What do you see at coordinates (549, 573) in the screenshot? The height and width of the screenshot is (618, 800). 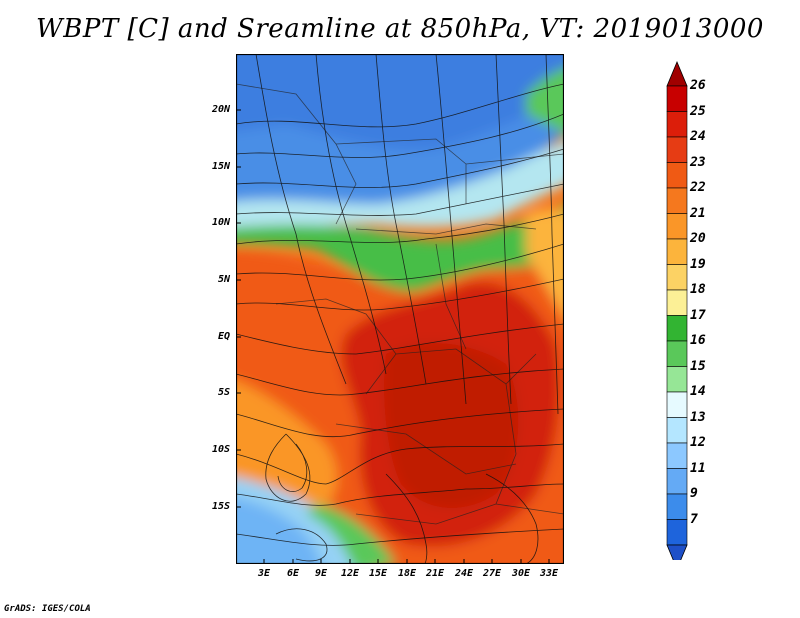 I see `lon-label-33e: 33E` at bounding box center [549, 573].